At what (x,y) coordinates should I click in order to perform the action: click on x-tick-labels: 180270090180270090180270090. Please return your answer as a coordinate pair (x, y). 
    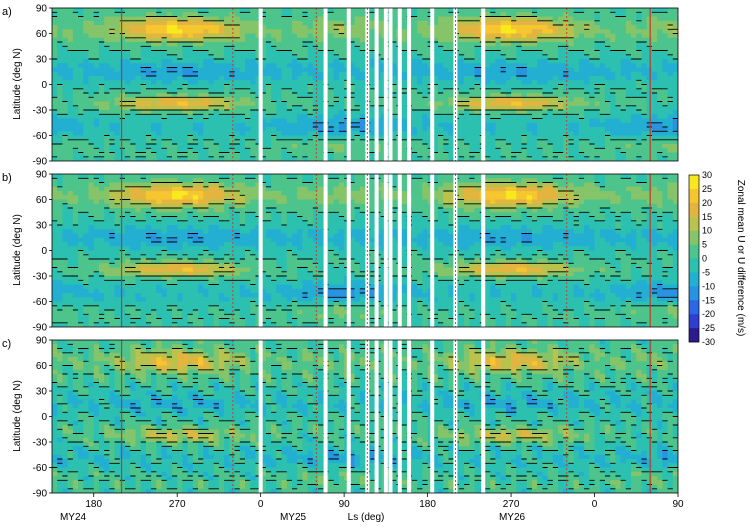
    Looking at the image, I should click on (384, 501).